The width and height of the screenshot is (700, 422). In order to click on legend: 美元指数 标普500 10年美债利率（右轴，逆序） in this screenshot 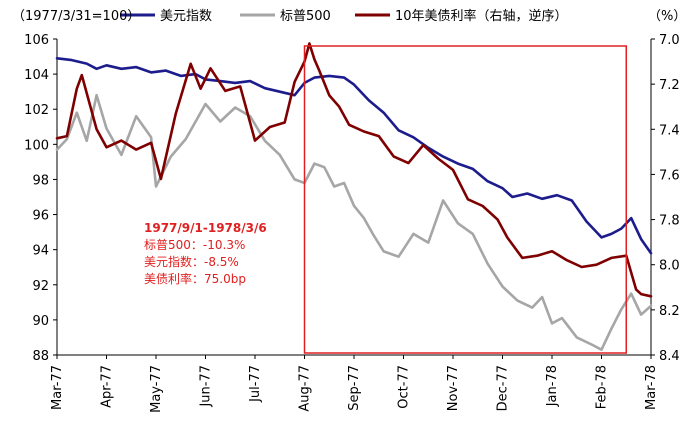, I will do `click(344, 16)`.